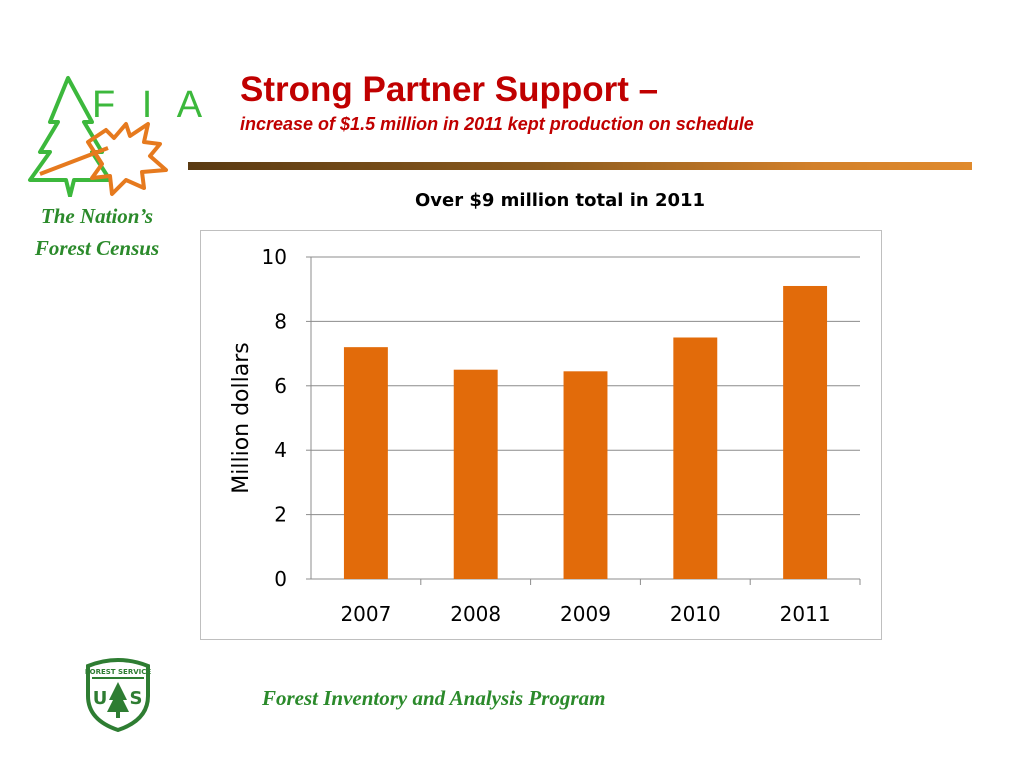 This screenshot has width=1024, height=768. I want to click on y-tick-label: 6, so click(280, 386).